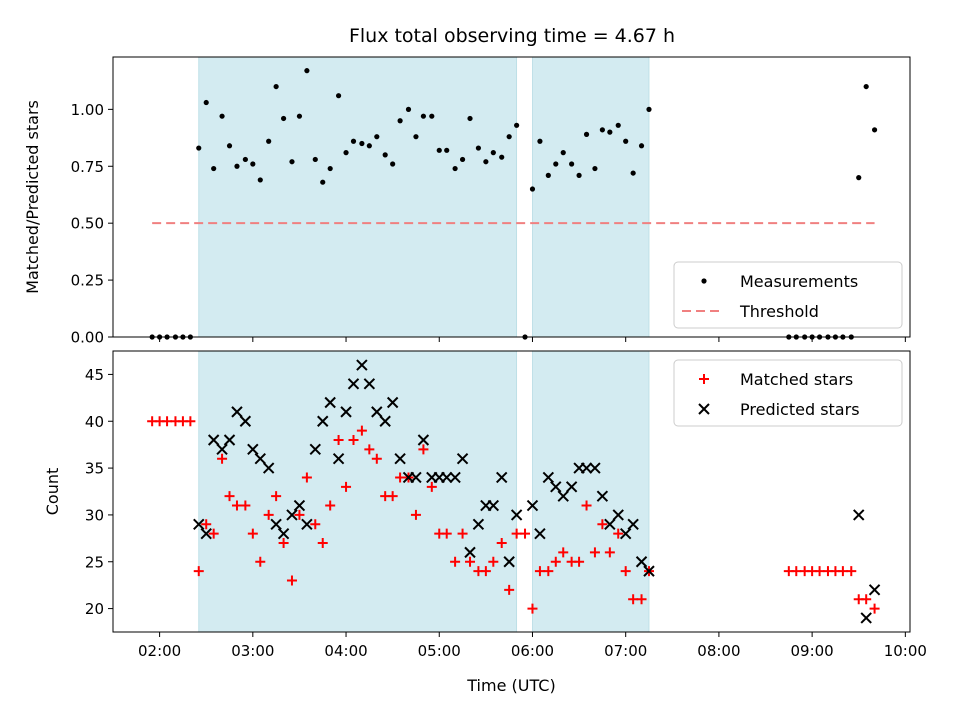 The height and width of the screenshot is (720, 960). I want to click on y-tick-label: 1.00, so click(87, 110).